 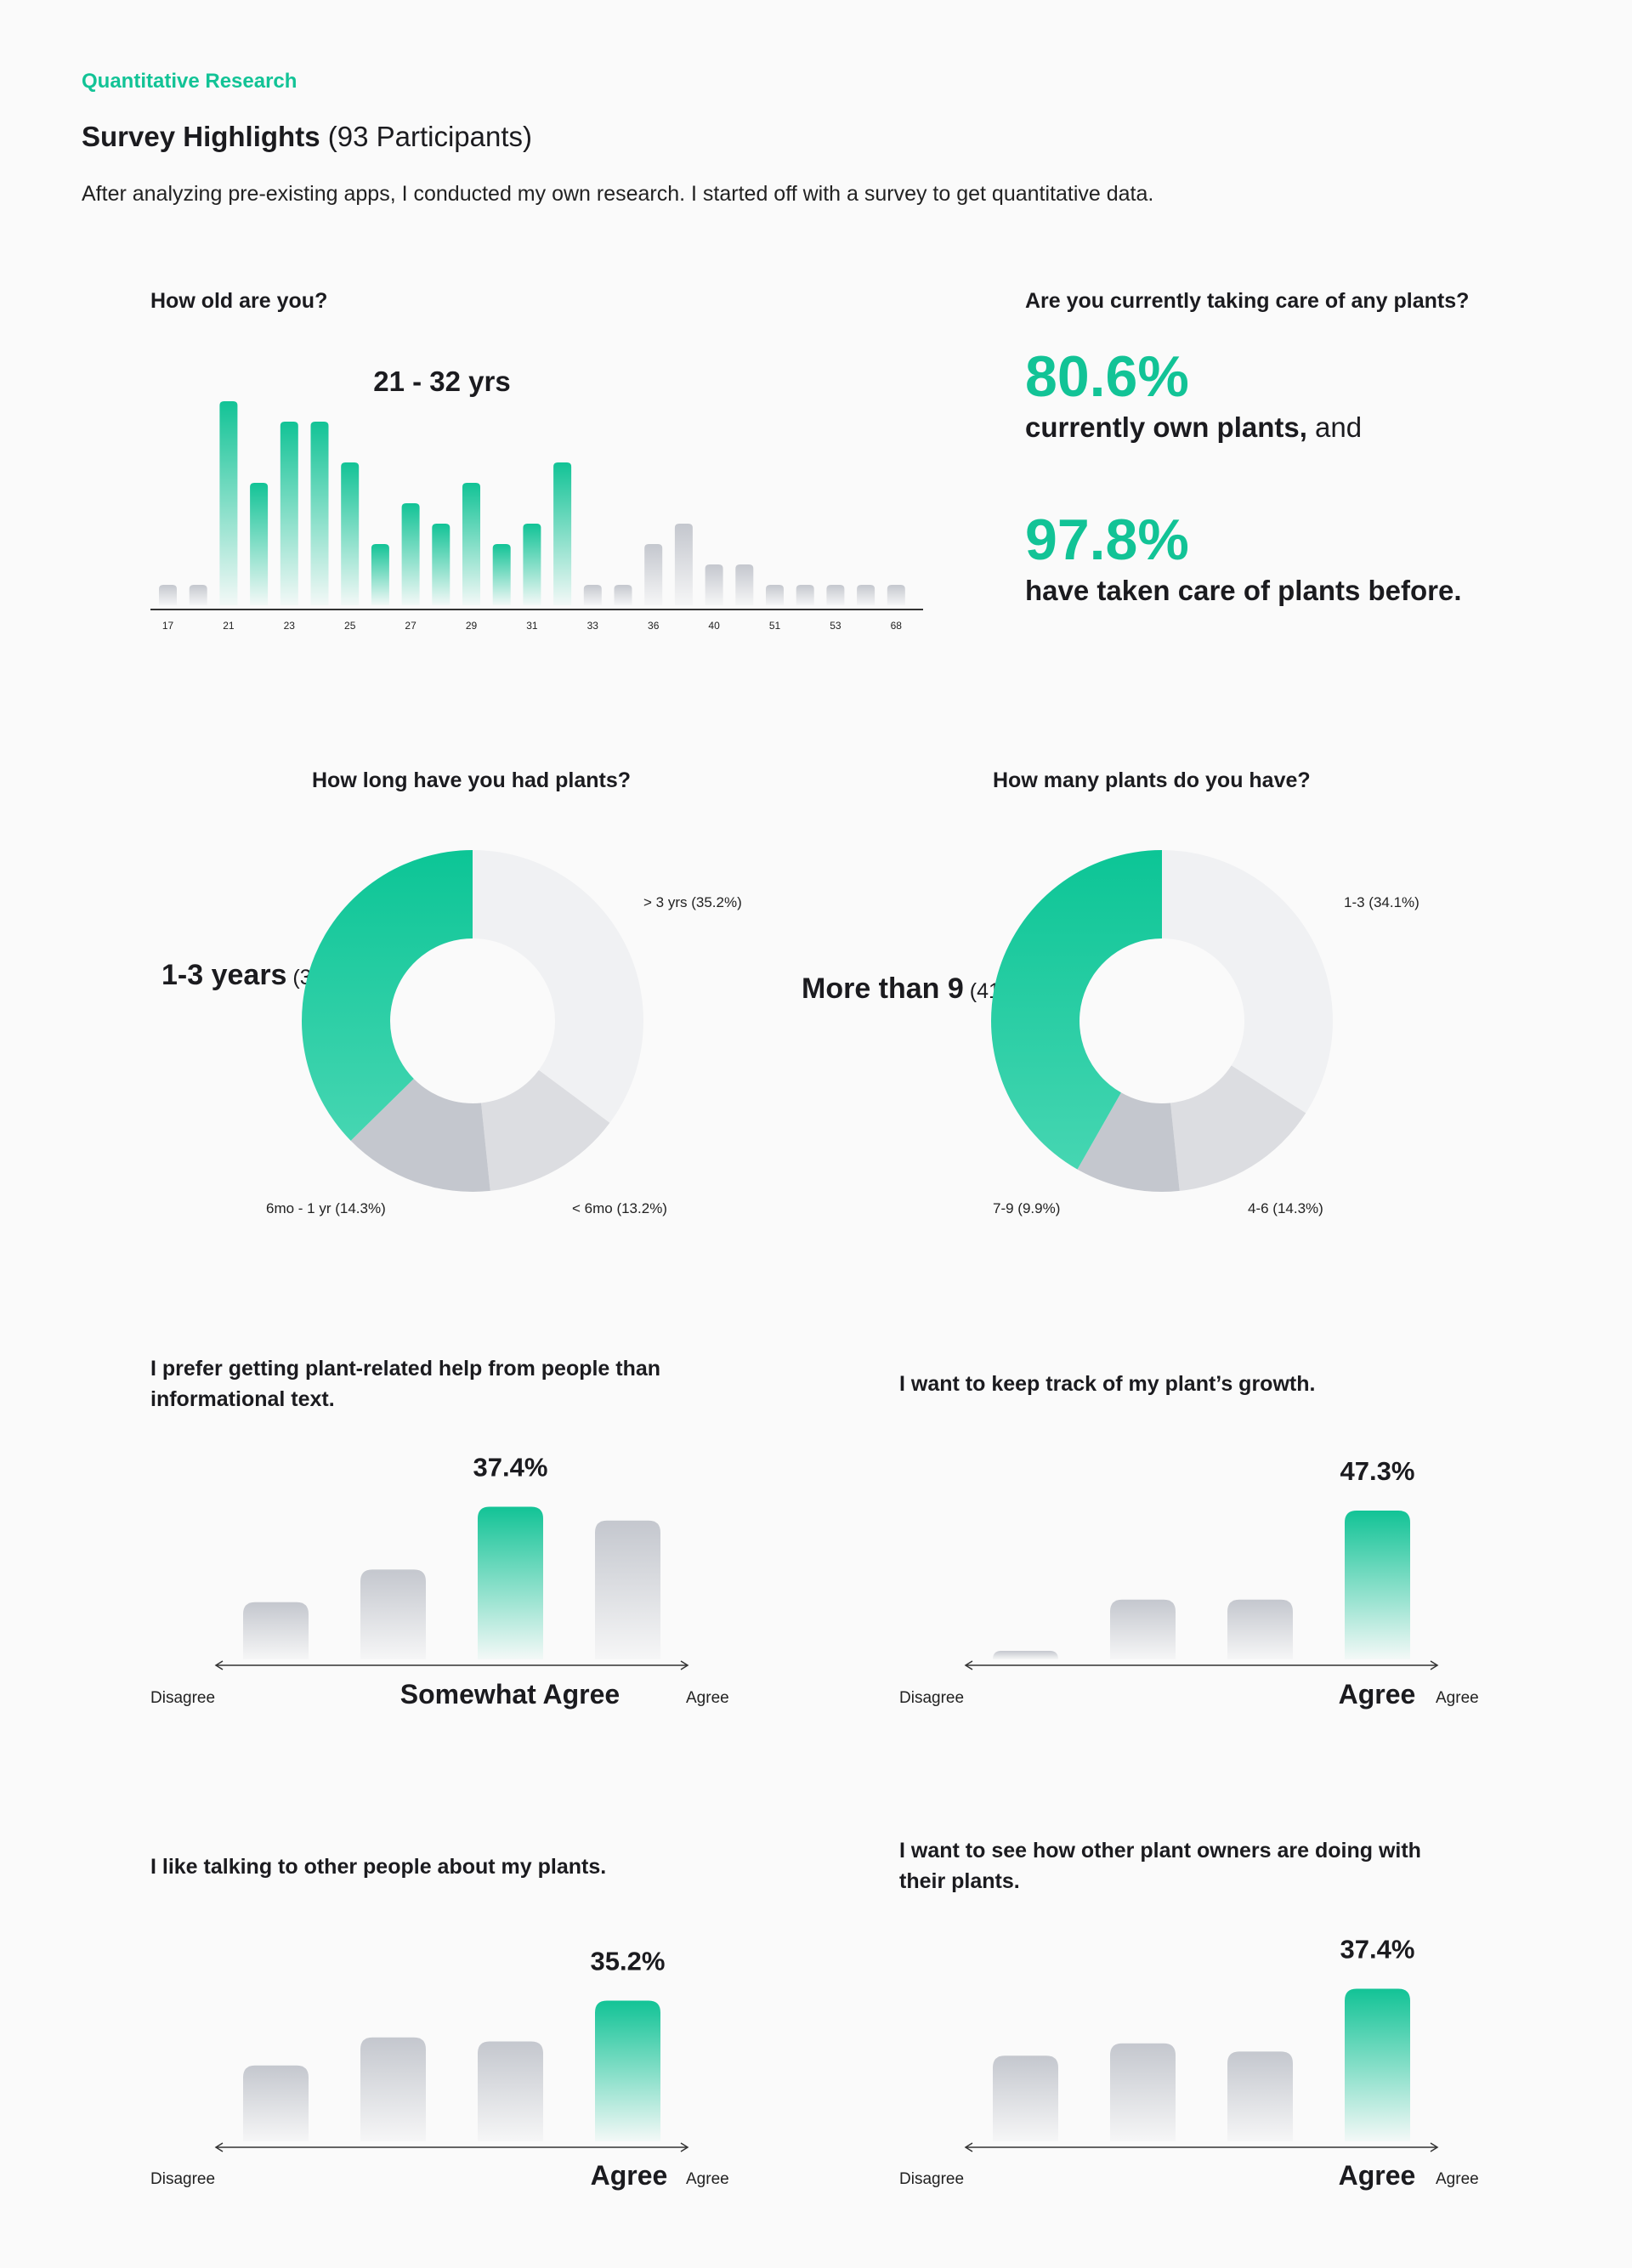 What do you see at coordinates (1334, 427) in the screenshot?
I see `stat-own-rest: and` at bounding box center [1334, 427].